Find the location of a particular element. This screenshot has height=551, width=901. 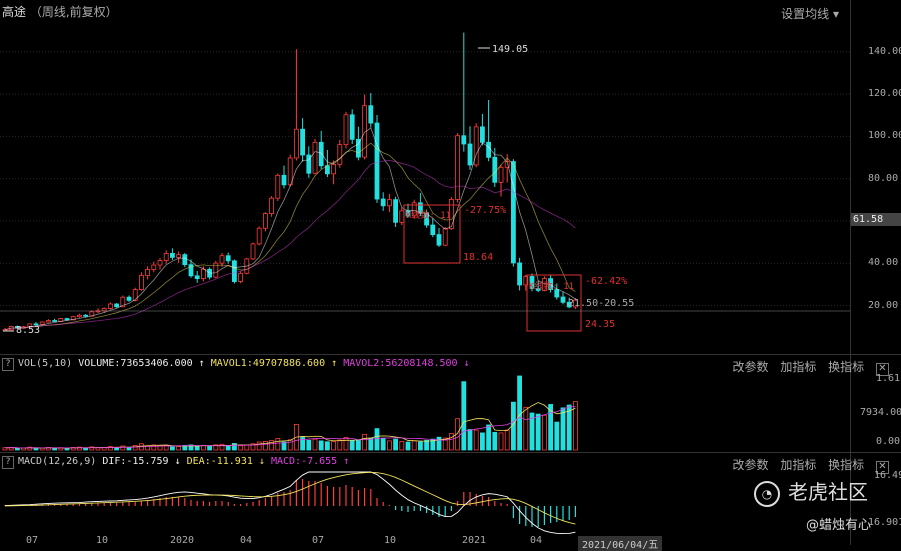

macd-ytick: -16.901 is located at coordinates (881, 522).